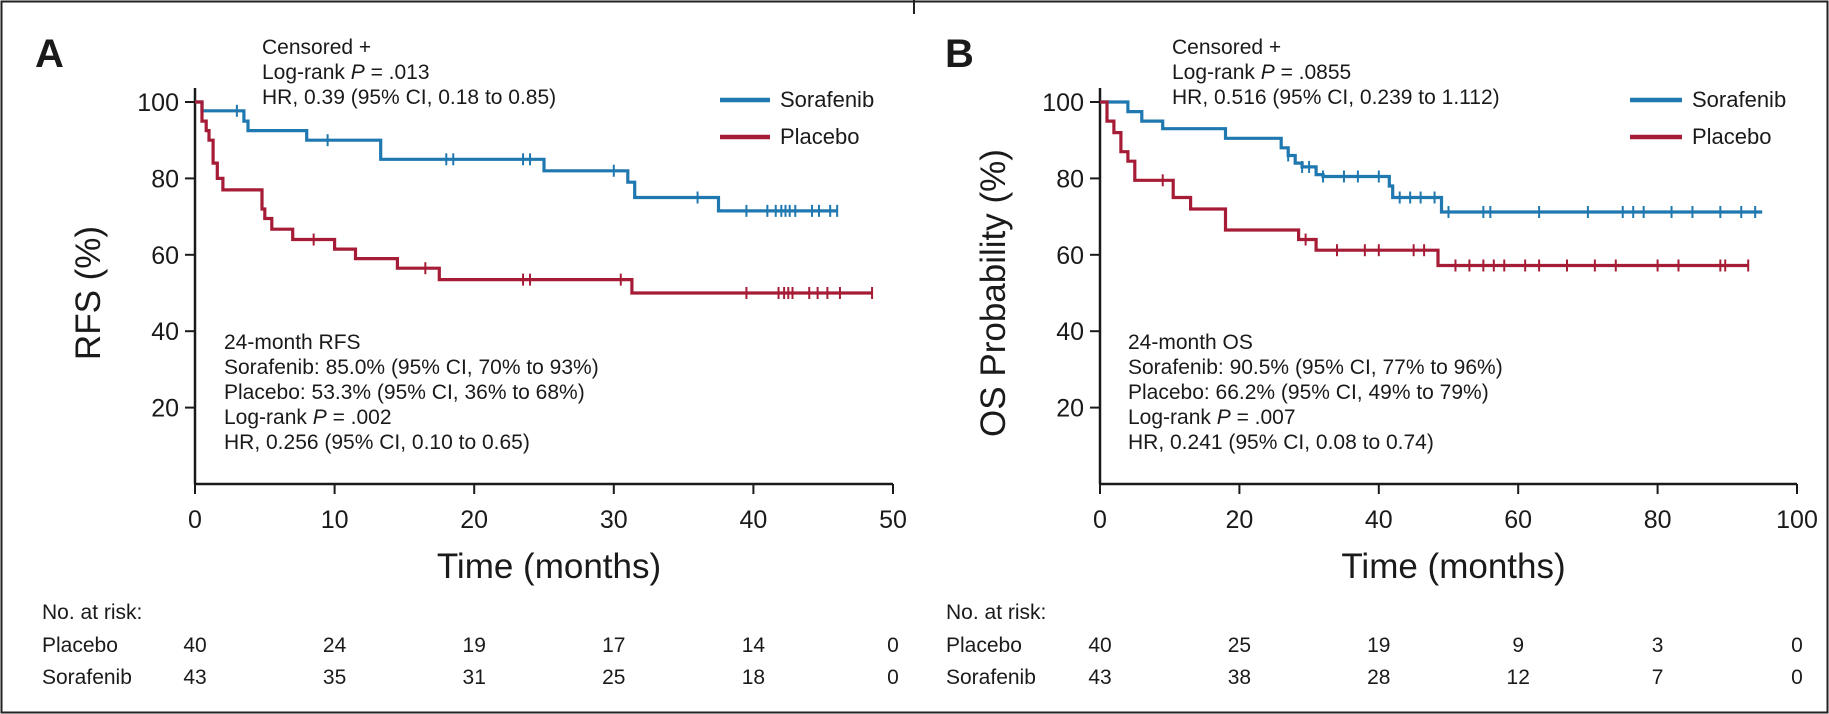 The height and width of the screenshot is (714, 1829). What do you see at coordinates (1658, 645) in the screenshot?
I see `risk-count: 3` at bounding box center [1658, 645].